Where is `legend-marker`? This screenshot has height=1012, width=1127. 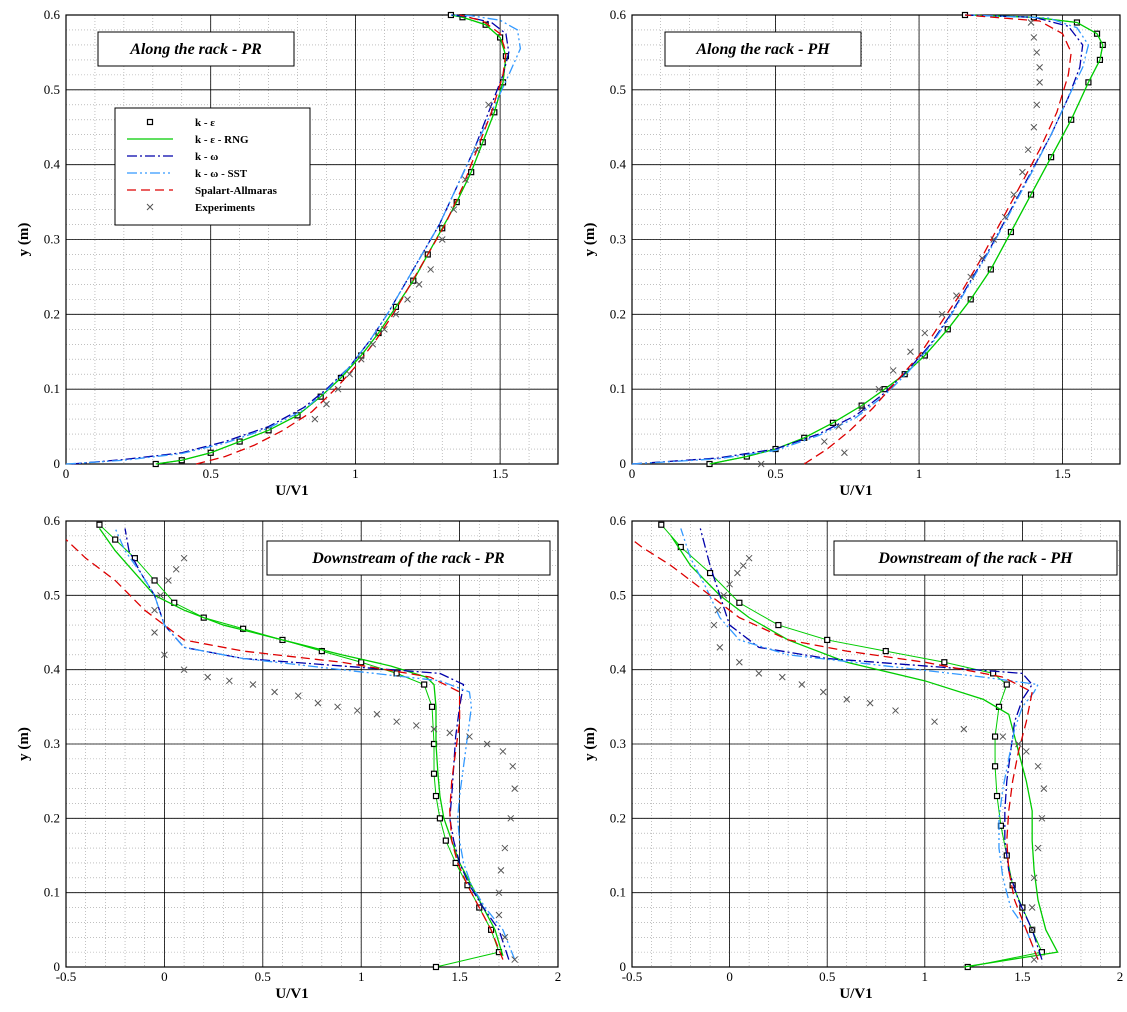
legend-marker is located at coordinates (150, 122).